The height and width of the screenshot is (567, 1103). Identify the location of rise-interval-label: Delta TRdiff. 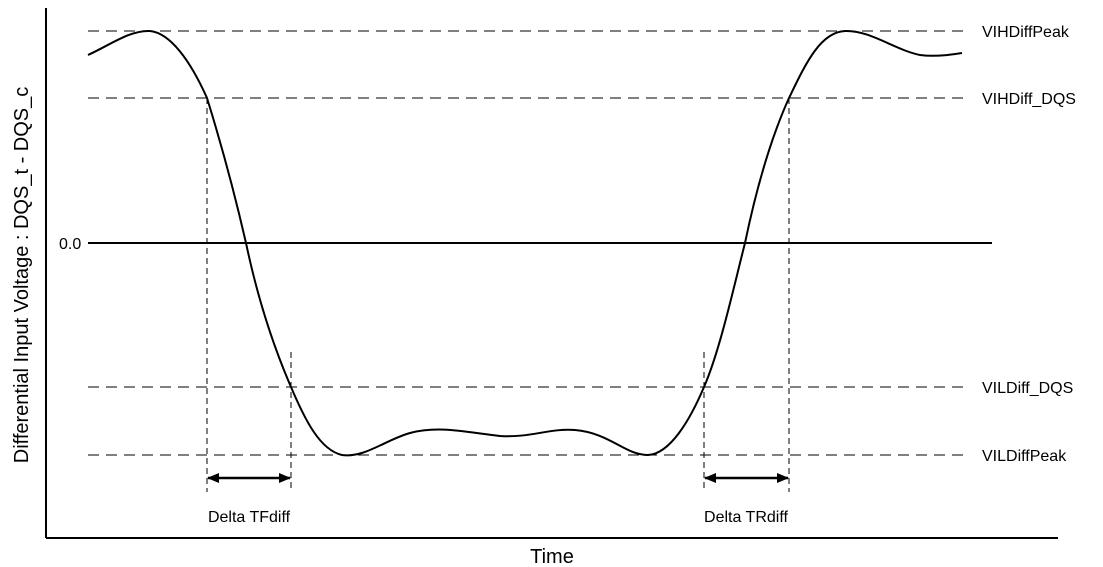
(746, 517).